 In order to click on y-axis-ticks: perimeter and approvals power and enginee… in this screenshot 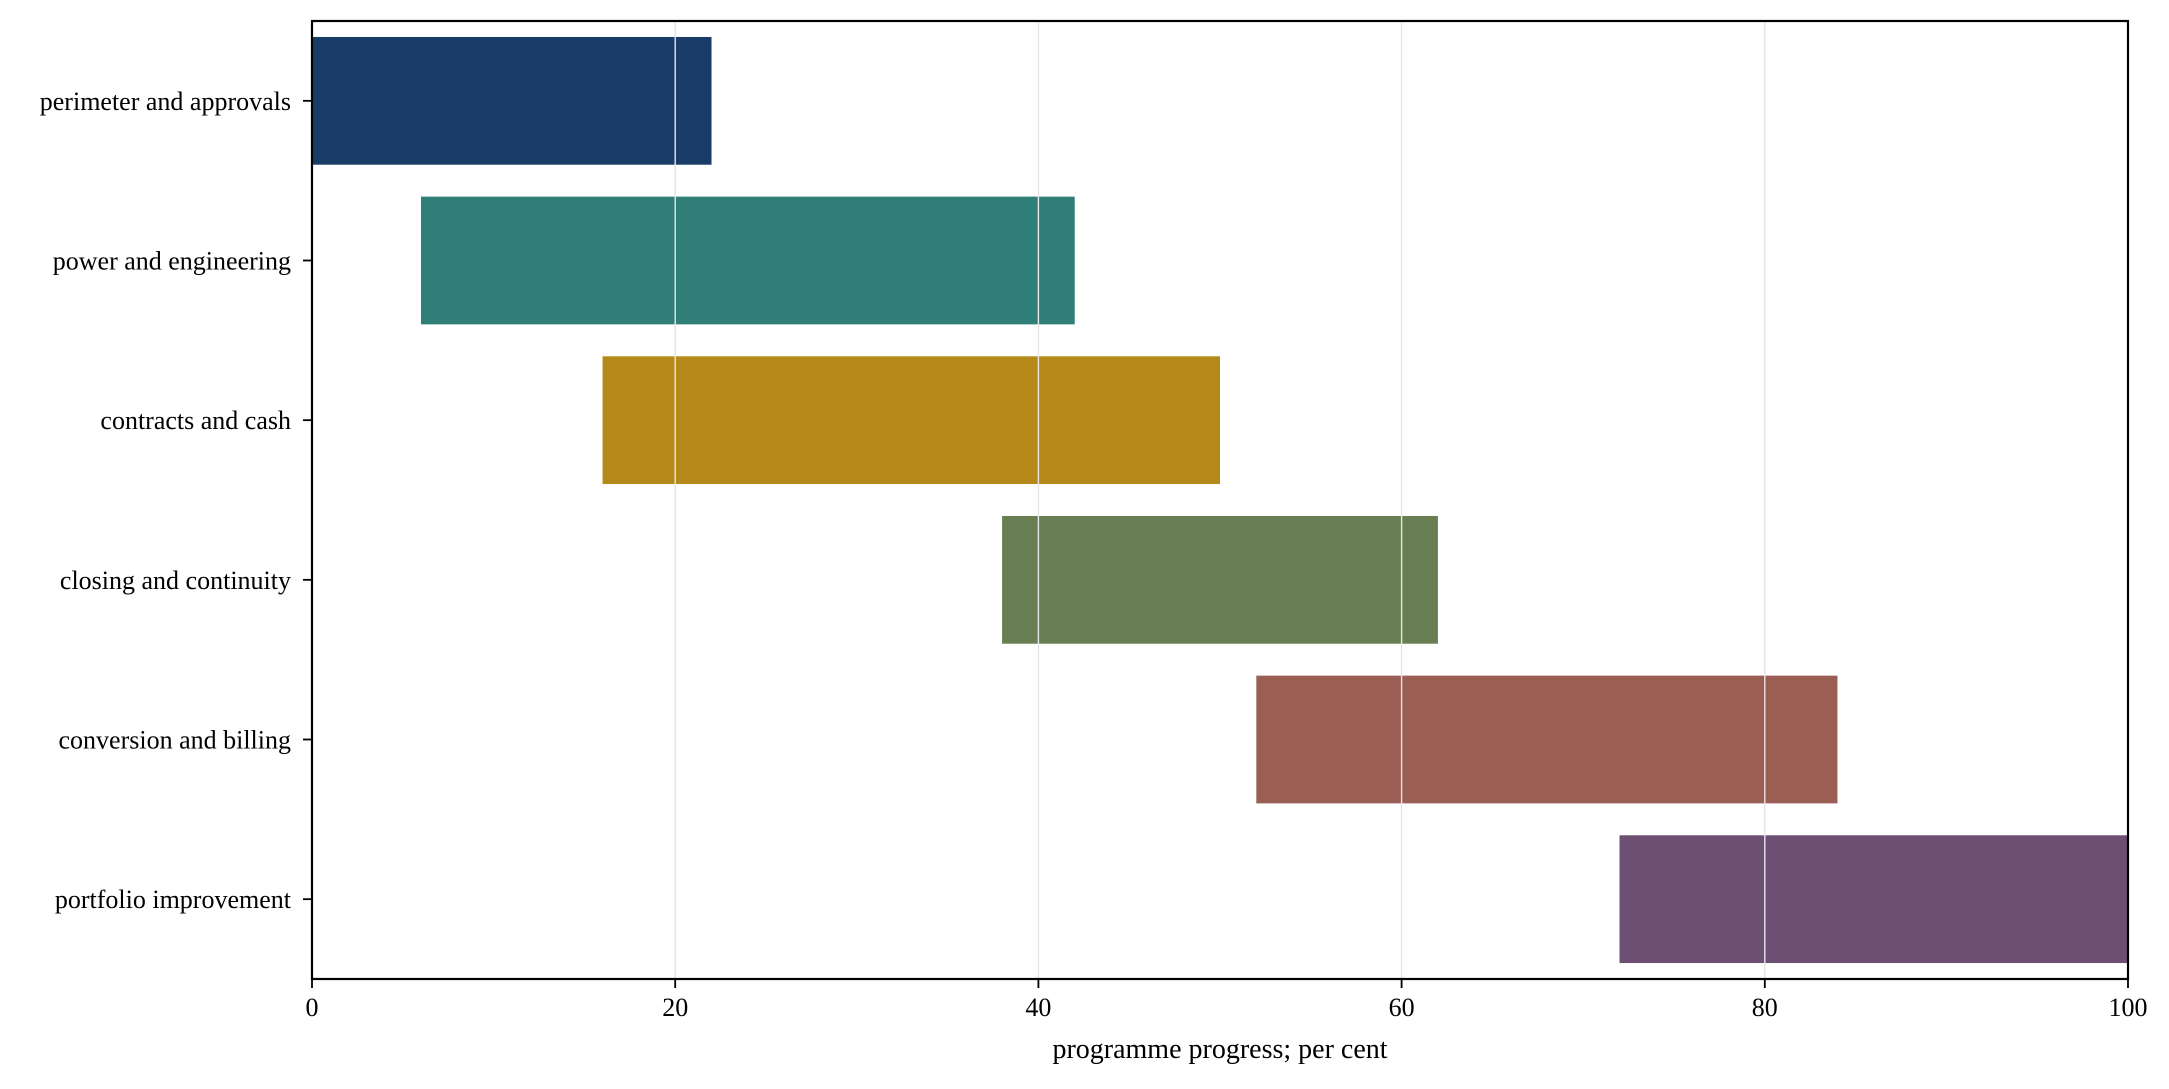, I will do `click(176, 500)`.